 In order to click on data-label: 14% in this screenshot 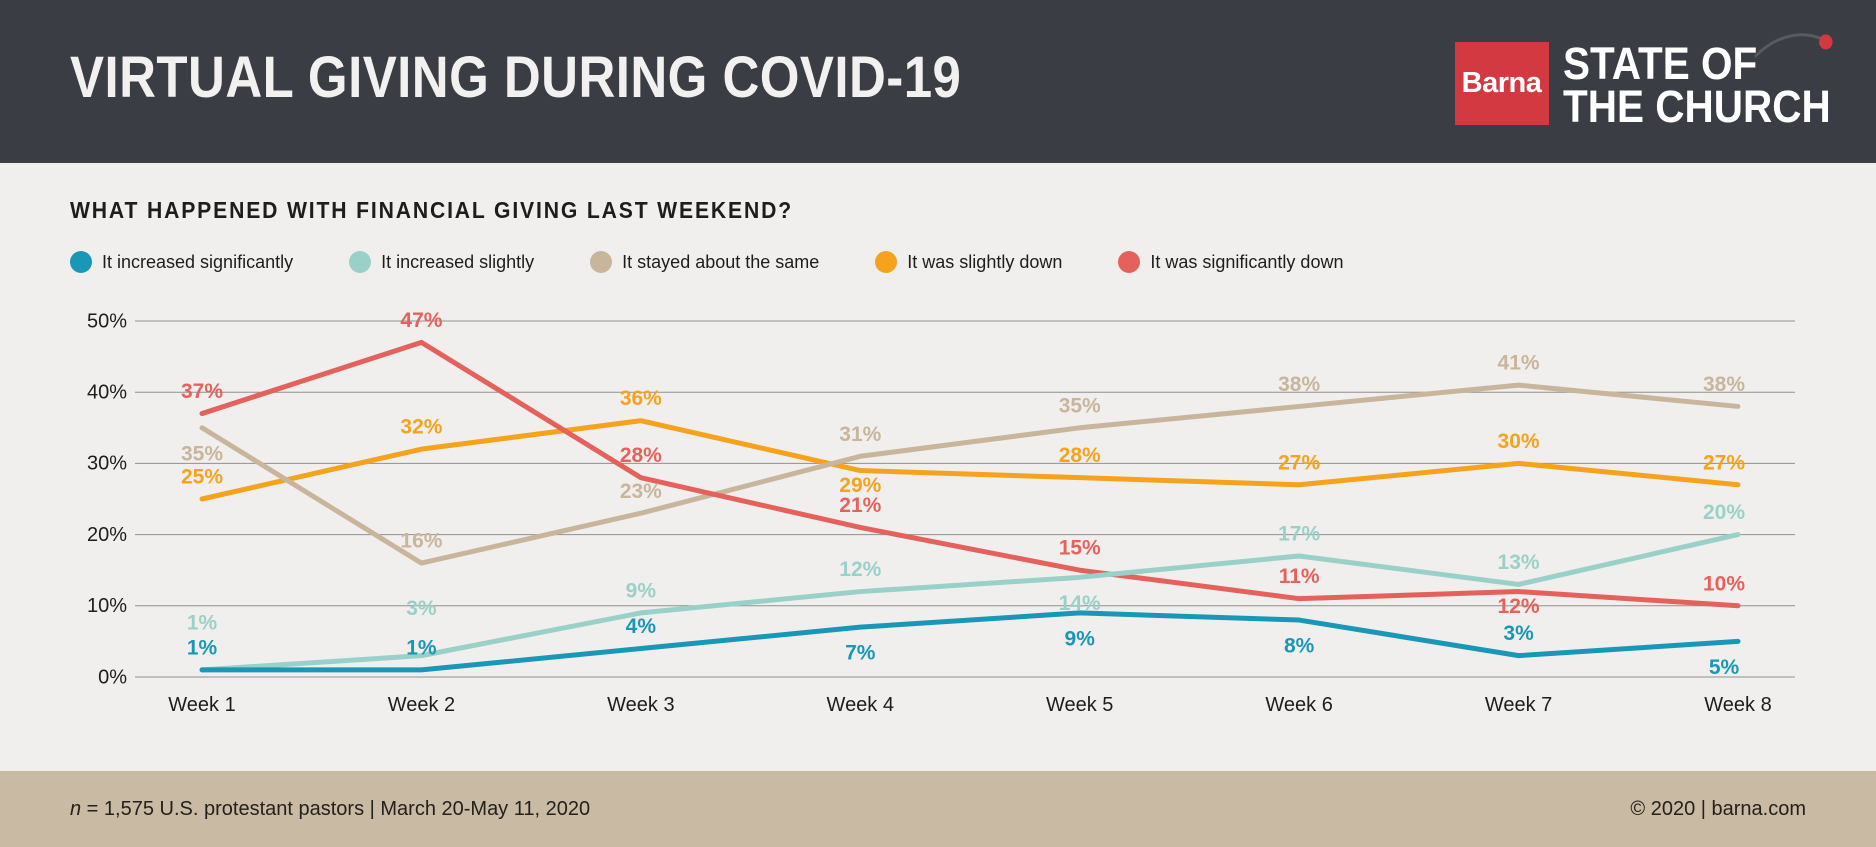, I will do `click(1080, 603)`.